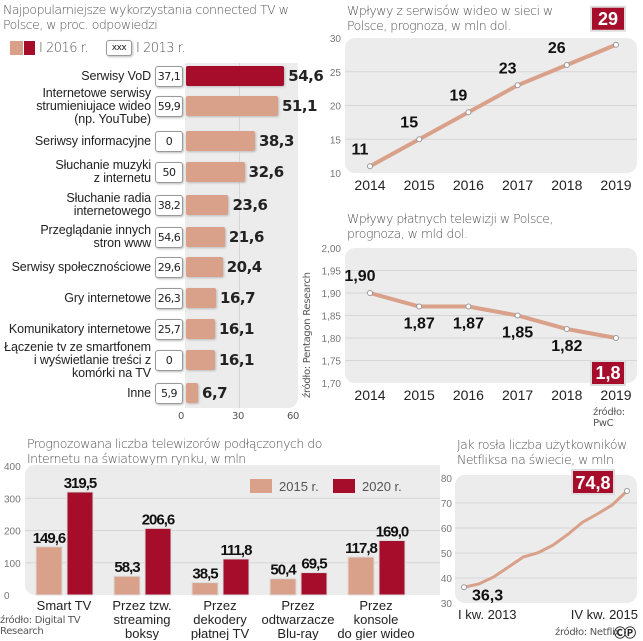 The width and height of the screenshot is (643, 641). Describe the element at coordinates (244, 267) in the screenshot. I see `value-2016: 20,4` at that location.